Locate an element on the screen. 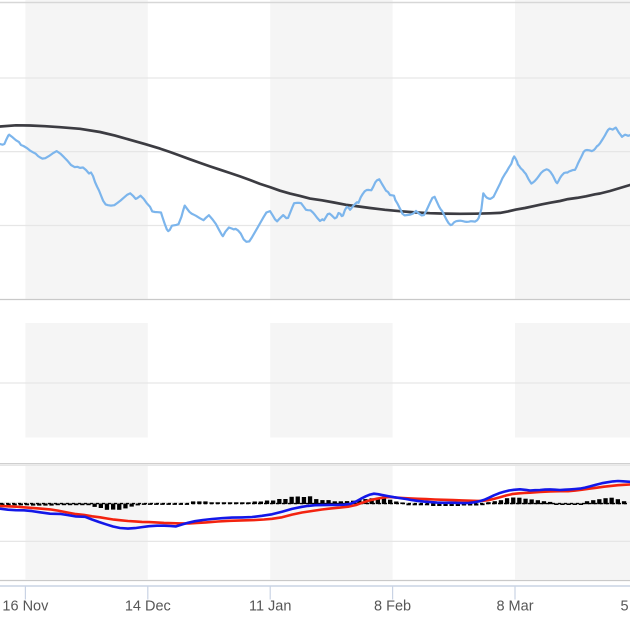 The width and height of the screenshot is (630, 630). svg-text: 5 Apr is located at coordinates (625, 607).